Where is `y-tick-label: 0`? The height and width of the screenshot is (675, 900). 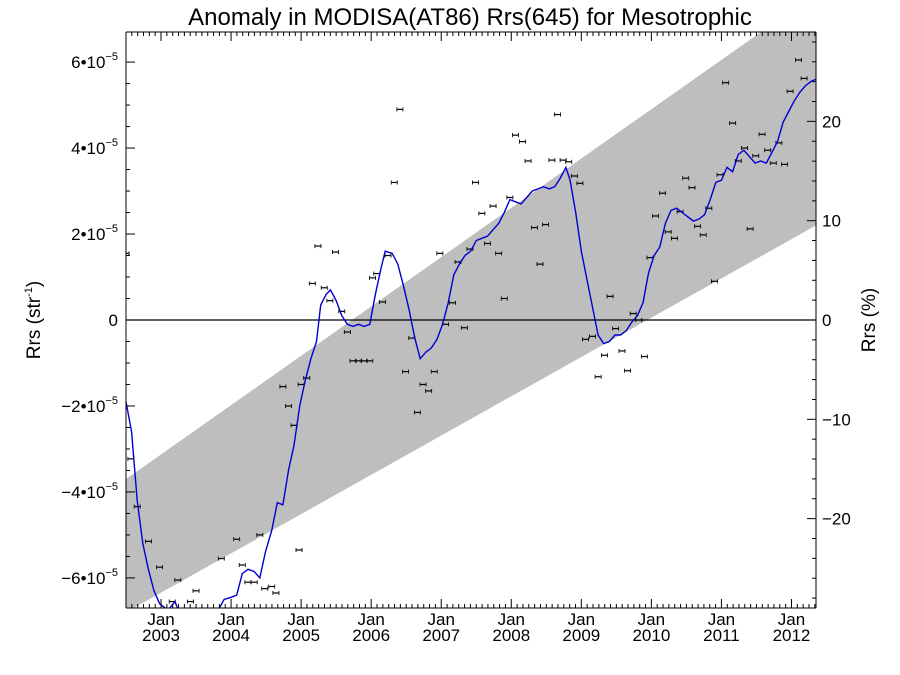 y-tick-label: 0 is located at coordinates (113, 320).